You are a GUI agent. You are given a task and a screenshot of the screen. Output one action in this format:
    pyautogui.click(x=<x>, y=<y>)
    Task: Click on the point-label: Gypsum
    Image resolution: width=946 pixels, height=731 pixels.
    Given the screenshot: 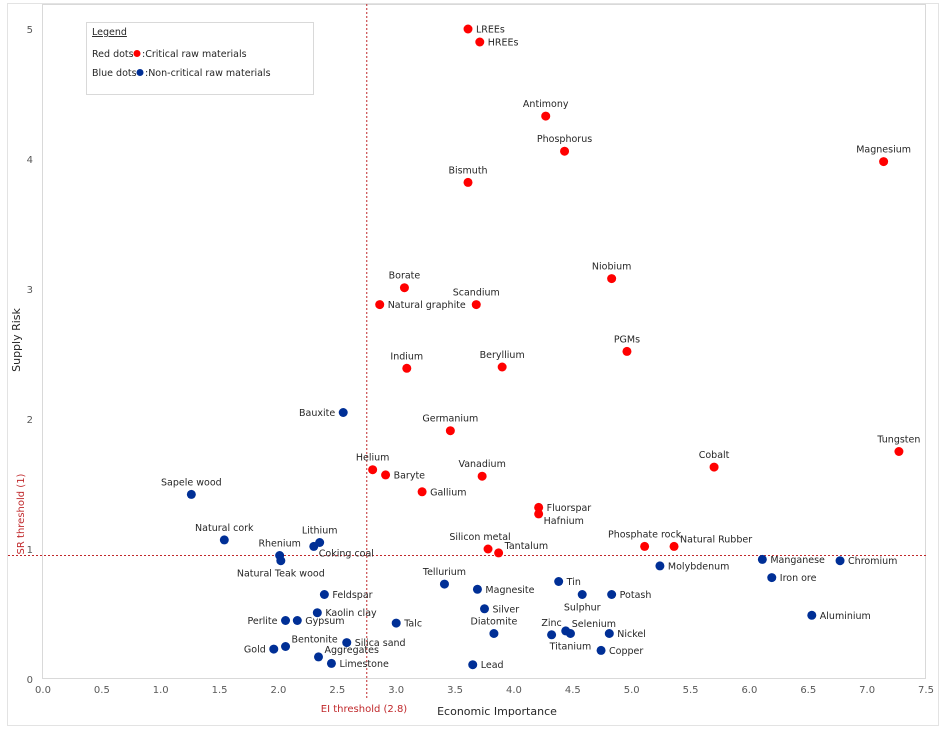 What is the action you would take?
    pyautogui.click(x=324, y=621)
    